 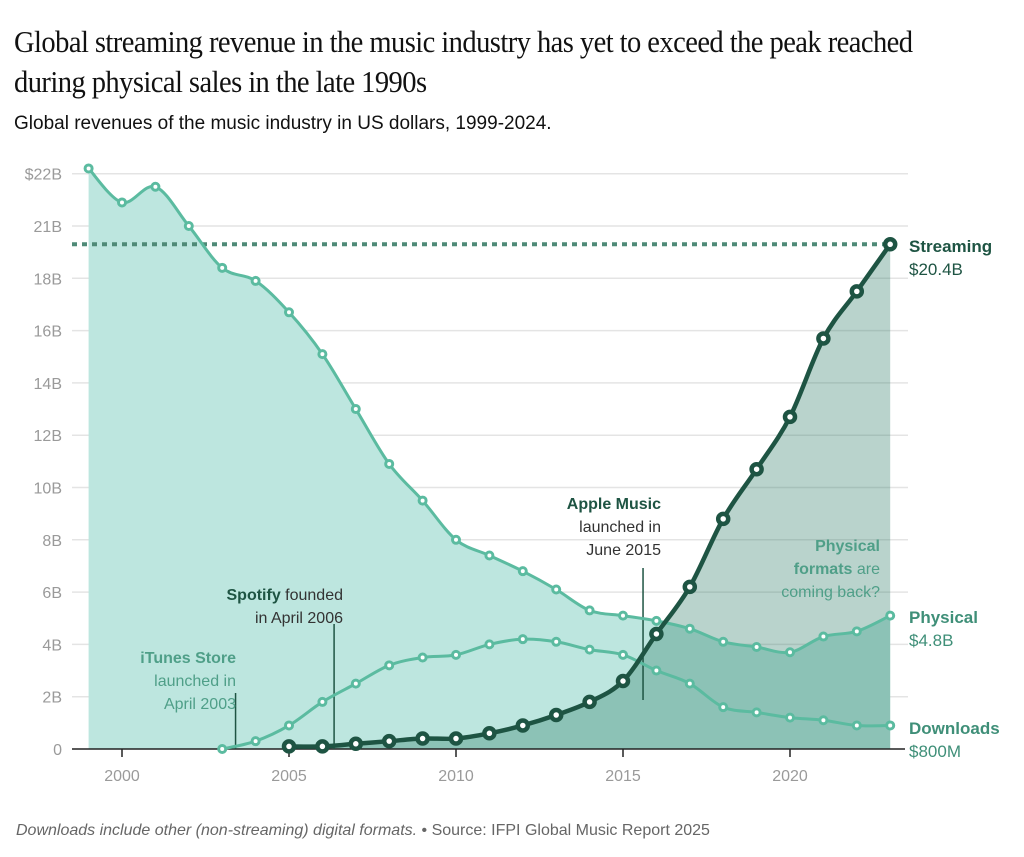 I want to click on spotify-annotation-bold: Spotify, so click(x=254, y=595).